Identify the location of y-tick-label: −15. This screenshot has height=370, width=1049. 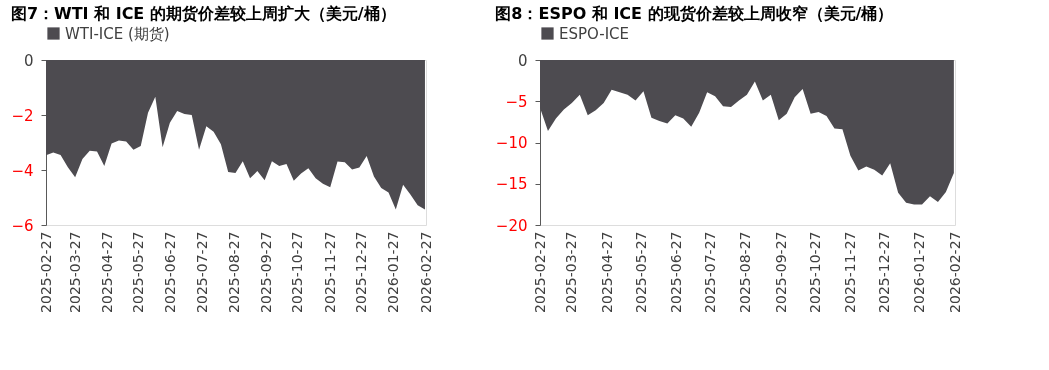
(511, 184).